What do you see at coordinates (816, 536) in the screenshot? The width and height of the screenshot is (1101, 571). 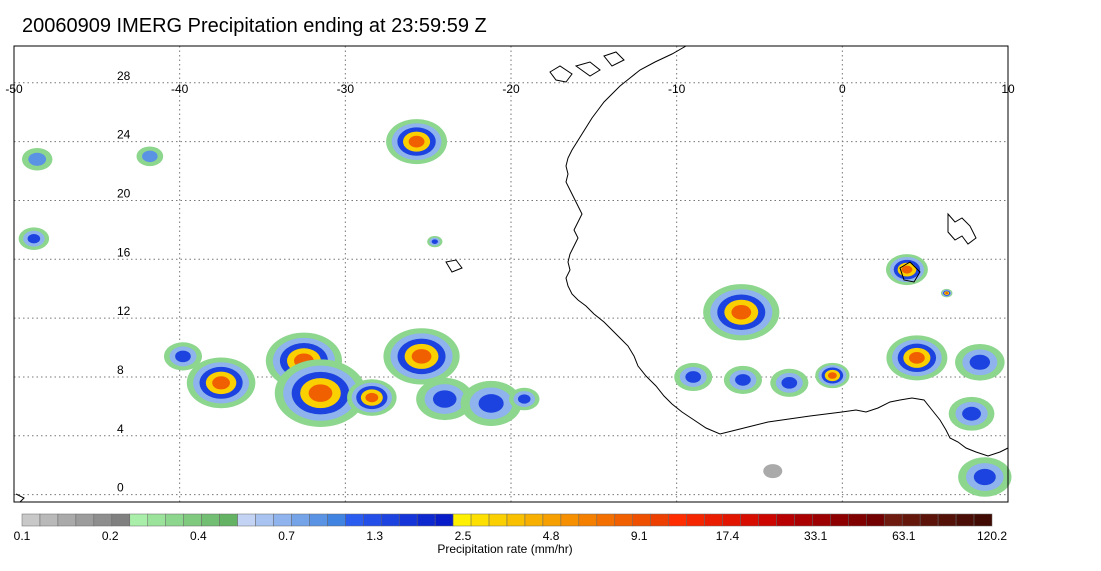 I see `colorbar-tick-label: 33.1` at bounding box center [816, 536].